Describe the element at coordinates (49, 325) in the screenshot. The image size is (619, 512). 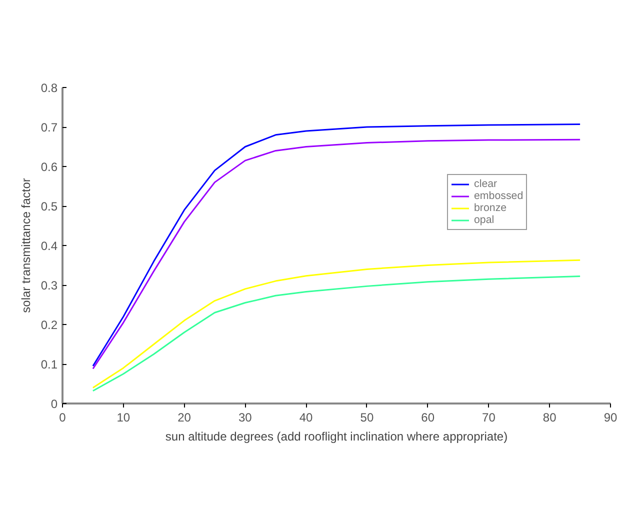
I see `y-tick-label: 0.2` at that location.